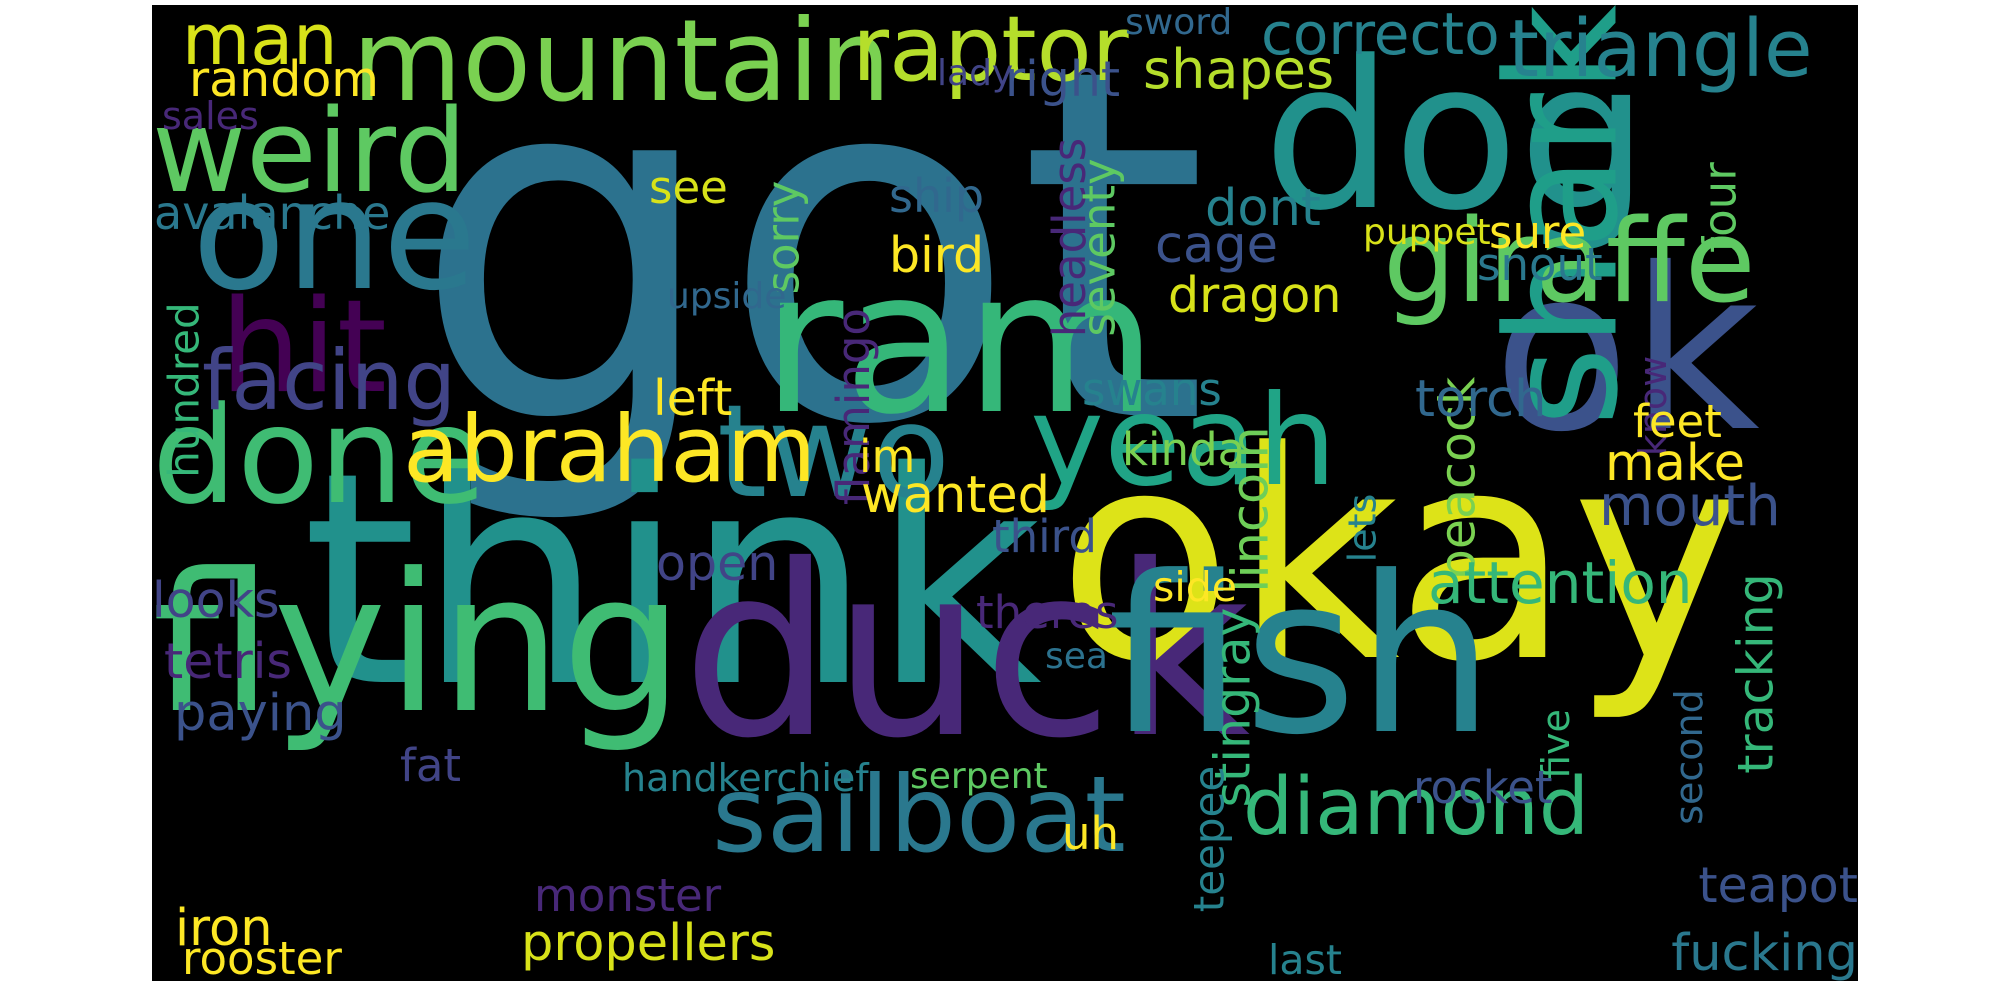 Image resolution: width=2000 pixels, height=1000 pixels. I want to click on word-shapes: shapes, so click(1239, 69).